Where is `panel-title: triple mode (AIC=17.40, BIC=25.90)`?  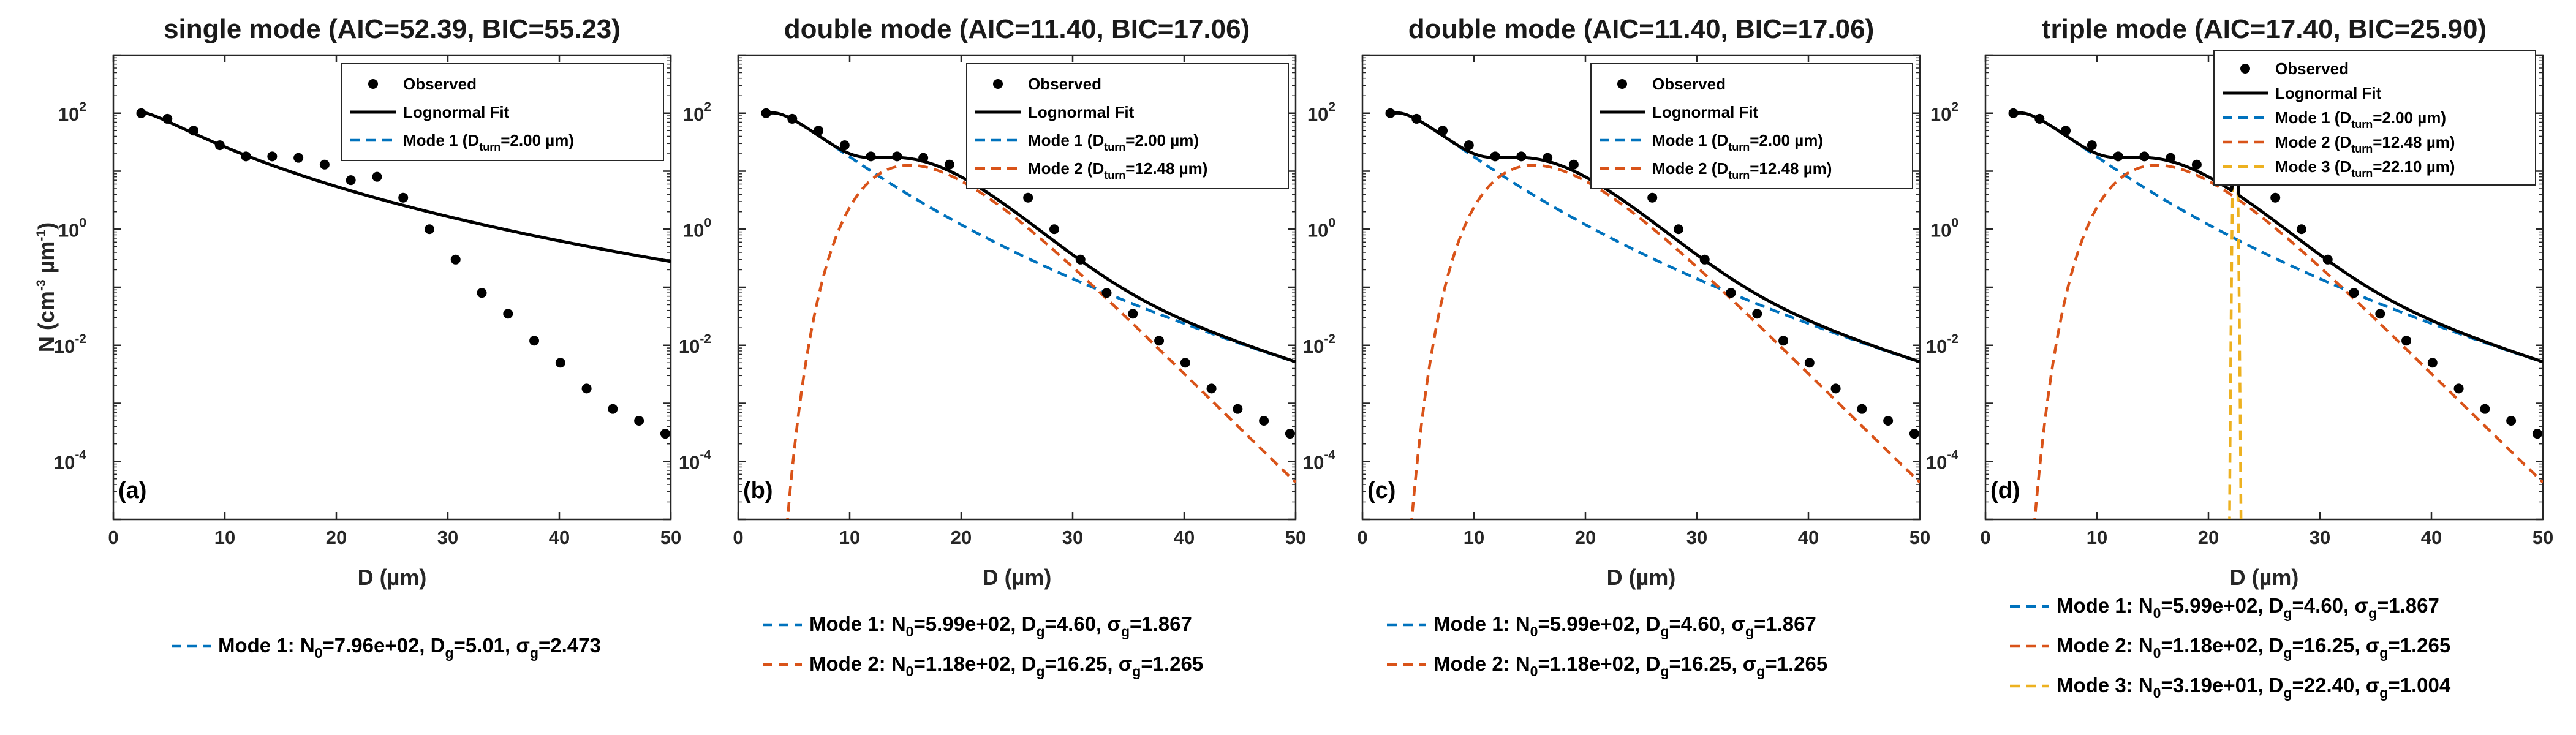
panel-title: triple mode (AIC=17.40, BIC=25.90) is located at coordinates (2264, 29).